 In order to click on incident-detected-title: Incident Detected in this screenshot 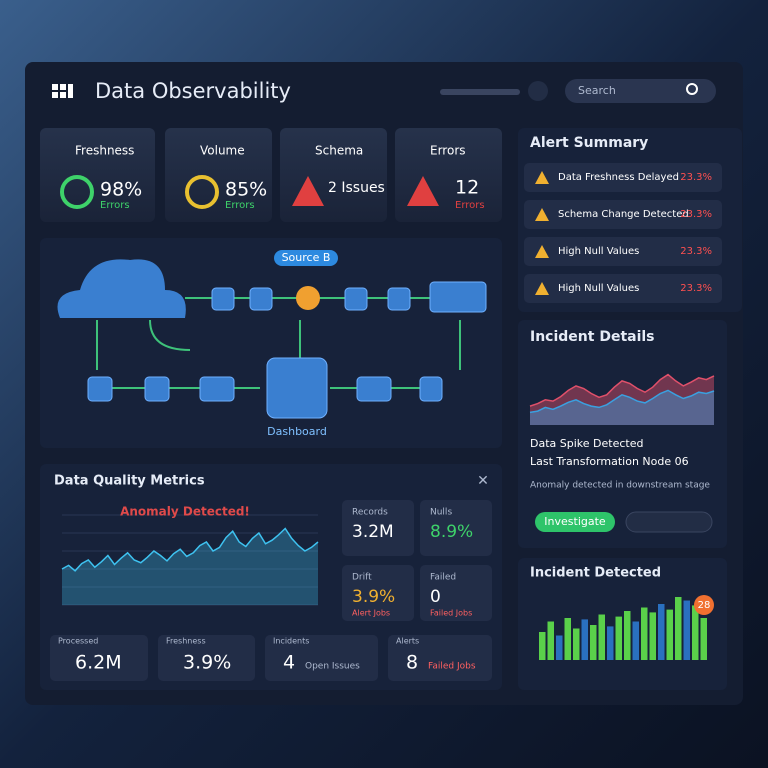, I will do `click(595, 573)`.